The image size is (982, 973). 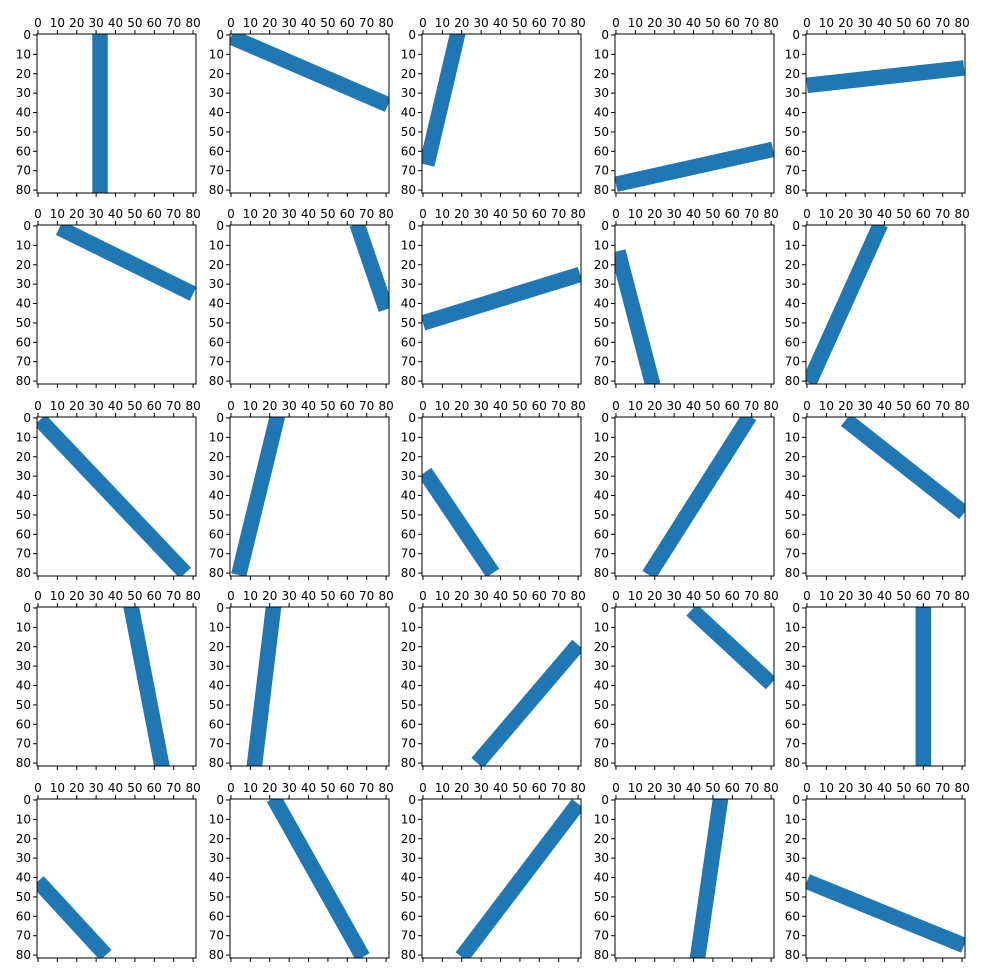 I want to click on subplot-2-5: 00 10 10 20 20 30 30 40 40 50 50 60 60 70 70 80 80, so click(x=877, y=297).